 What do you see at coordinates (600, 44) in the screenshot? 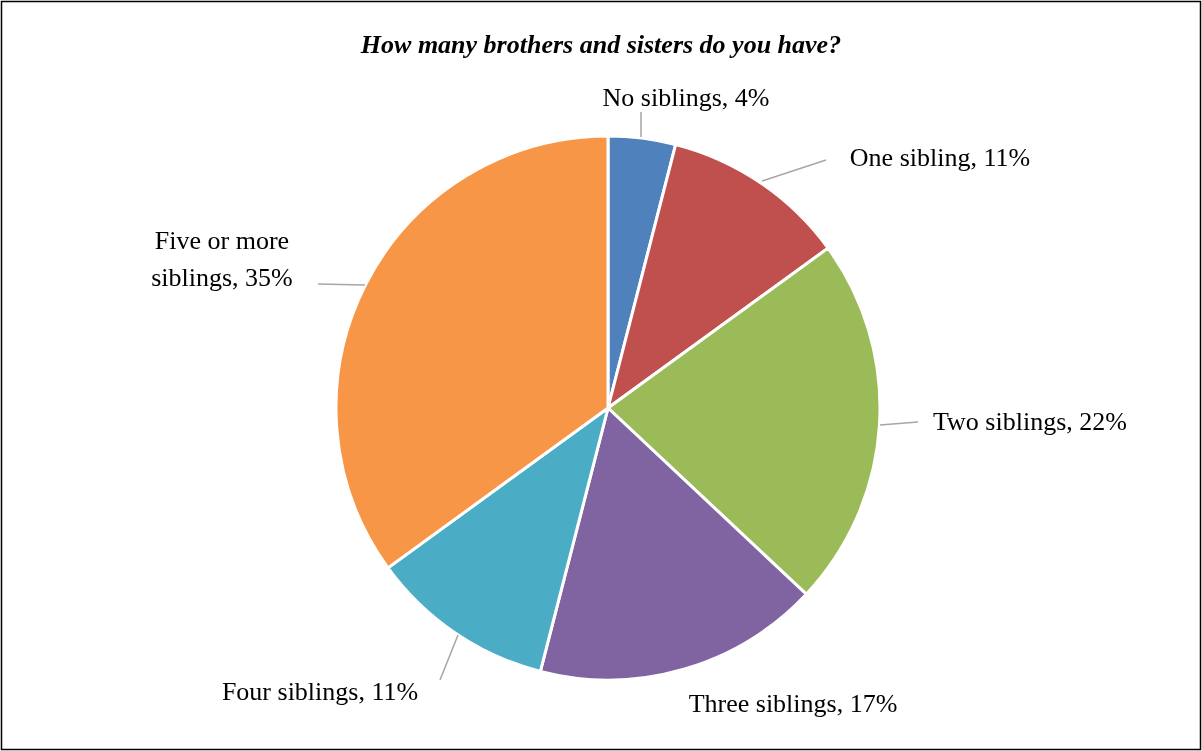
I see `chart-title: How many brothers and sisters do you have?` at bounding box center [600, 44].